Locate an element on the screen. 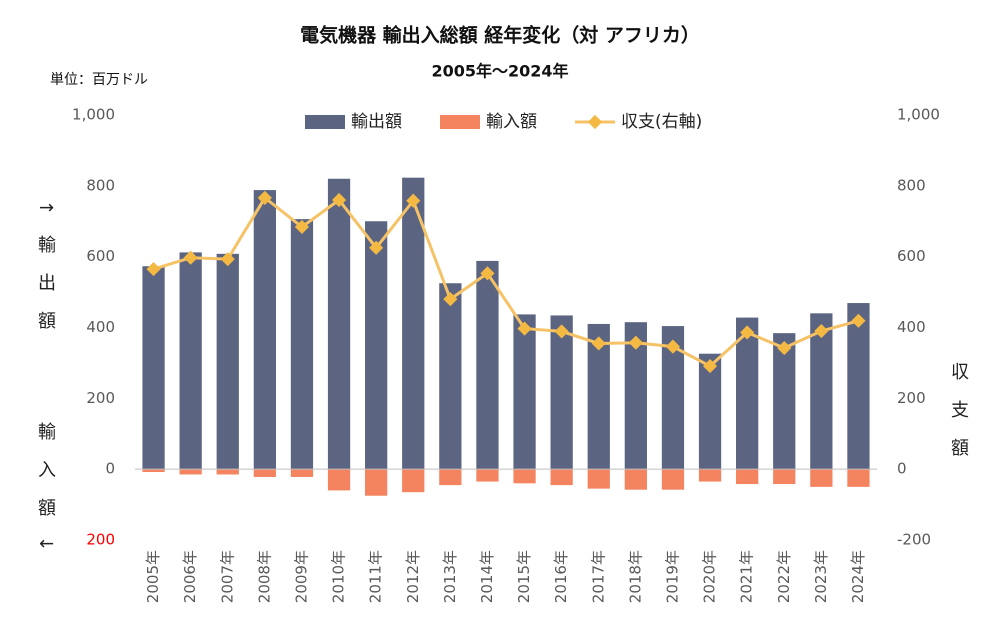  x-tick-label: 2018年 is located at coordinates (635, 576).